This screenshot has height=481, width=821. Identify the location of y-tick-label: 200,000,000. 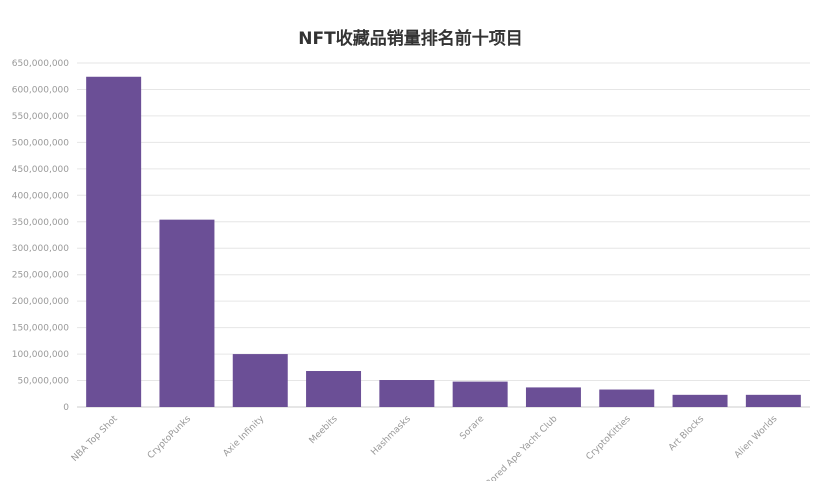
(41, 302).